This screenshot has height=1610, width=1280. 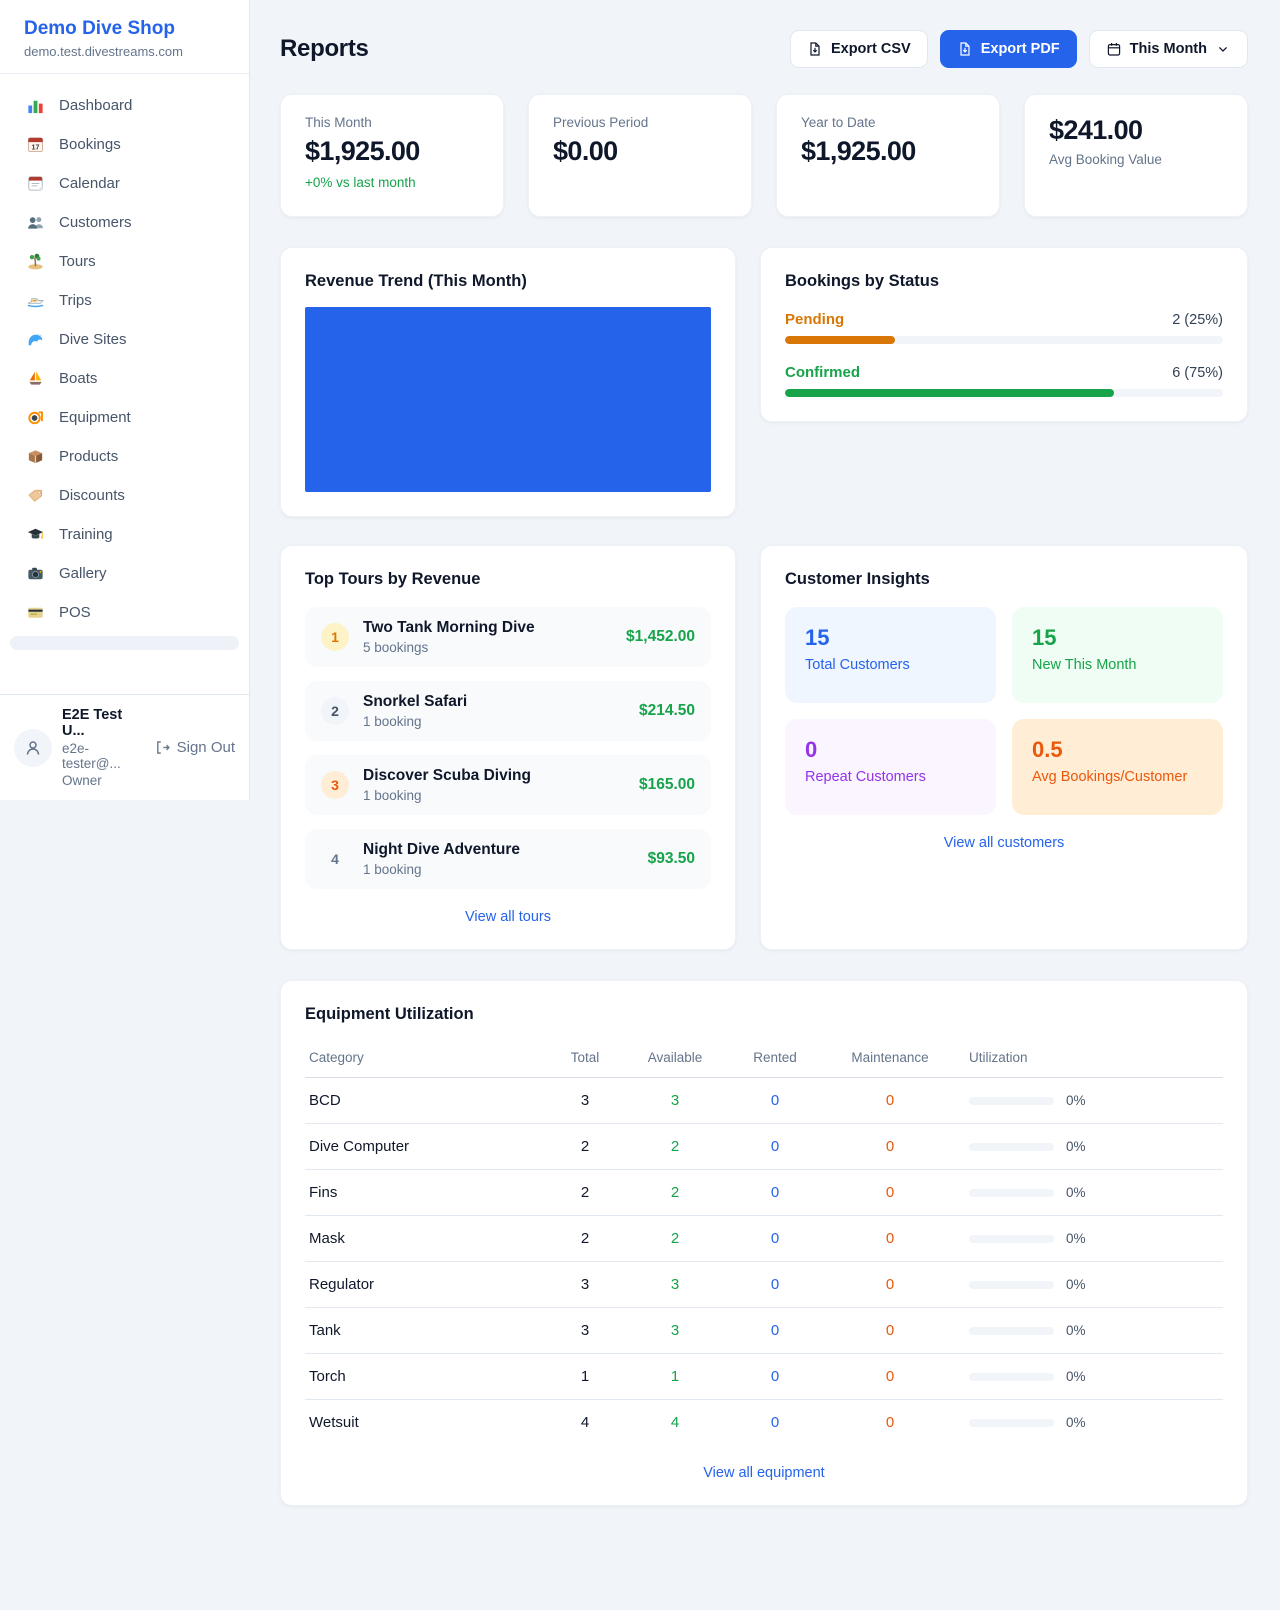 I want to click on wave-icon, so click(x=35, y=339).